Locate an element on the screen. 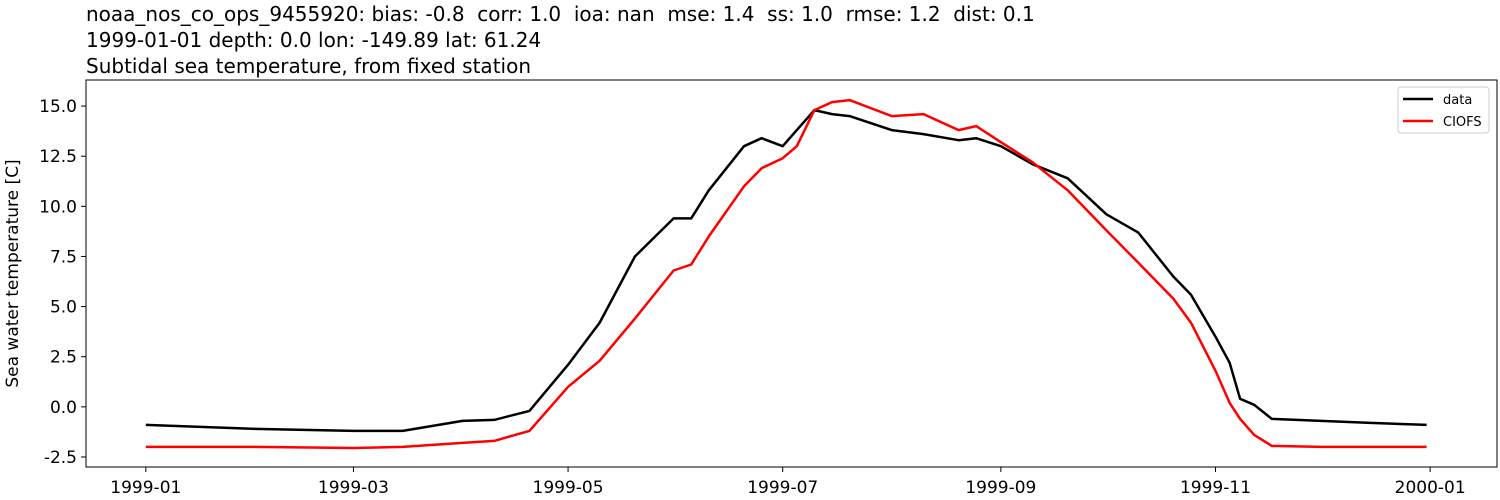  x-tick-label: 2000-01 is located at coordinates (1430, 488).